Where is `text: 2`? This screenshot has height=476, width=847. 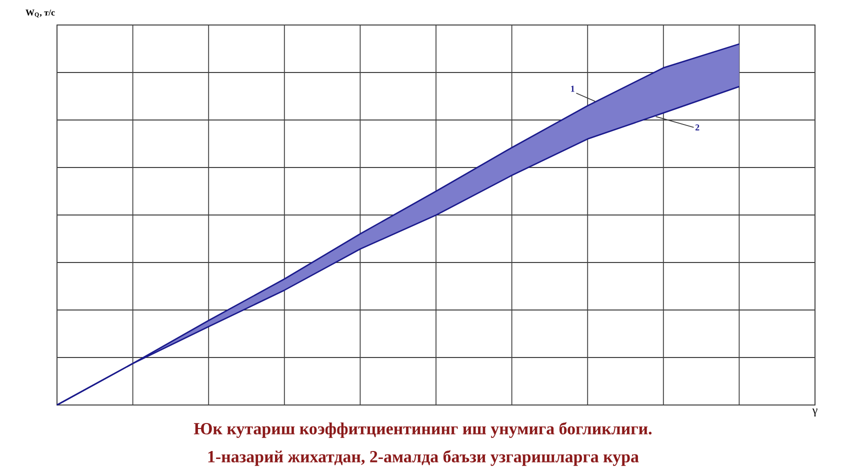 text: 2 is located at coordinates (697, 127).